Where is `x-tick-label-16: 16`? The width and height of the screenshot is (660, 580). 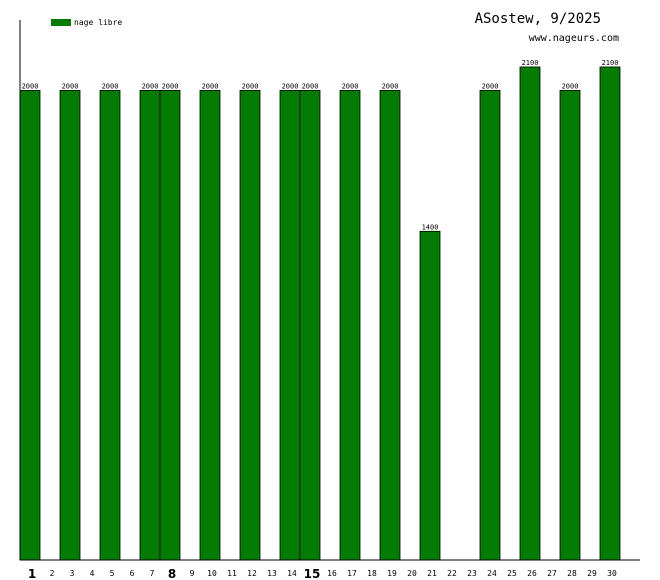
x-tick-label-16: 16 is located at coordinates (332, 573).